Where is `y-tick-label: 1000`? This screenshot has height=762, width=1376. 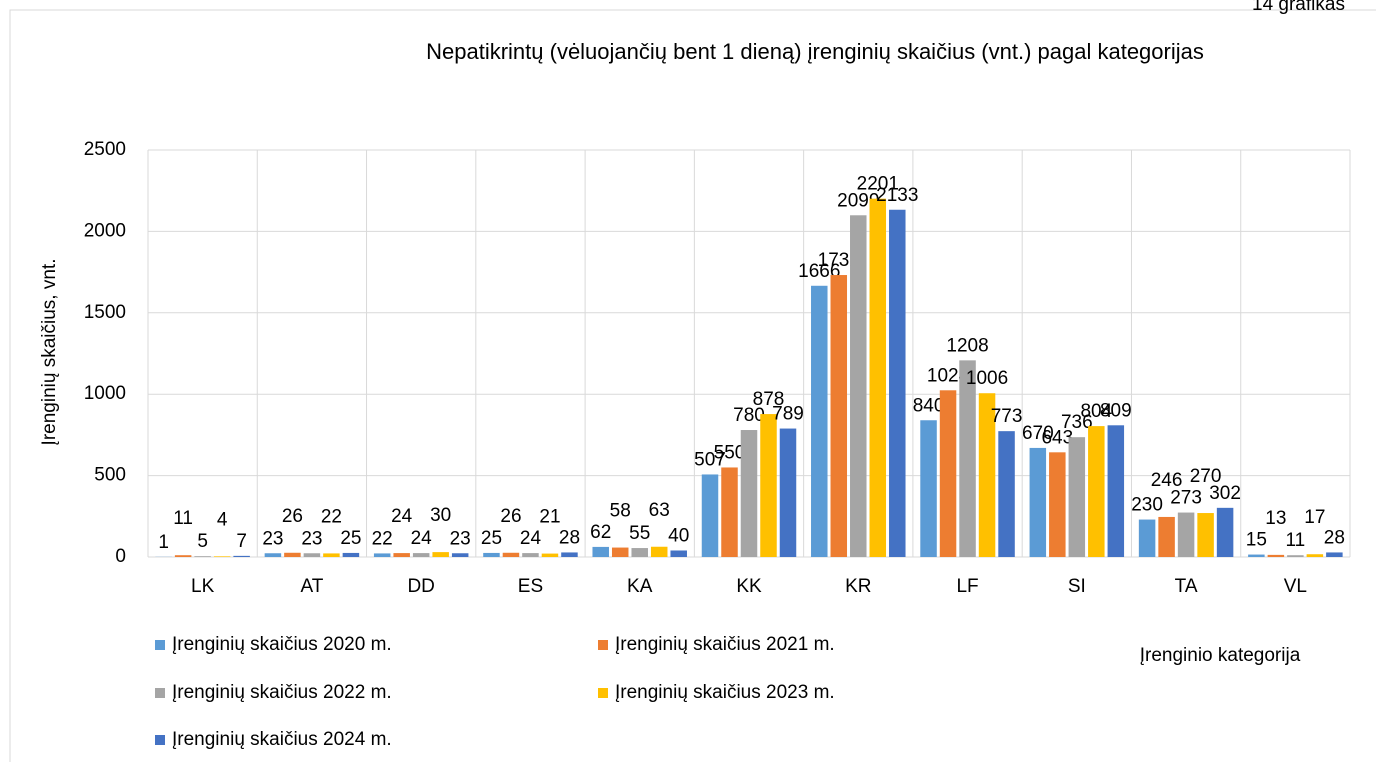 y-tick-label: 1000 is located at coordinates (105, 393).